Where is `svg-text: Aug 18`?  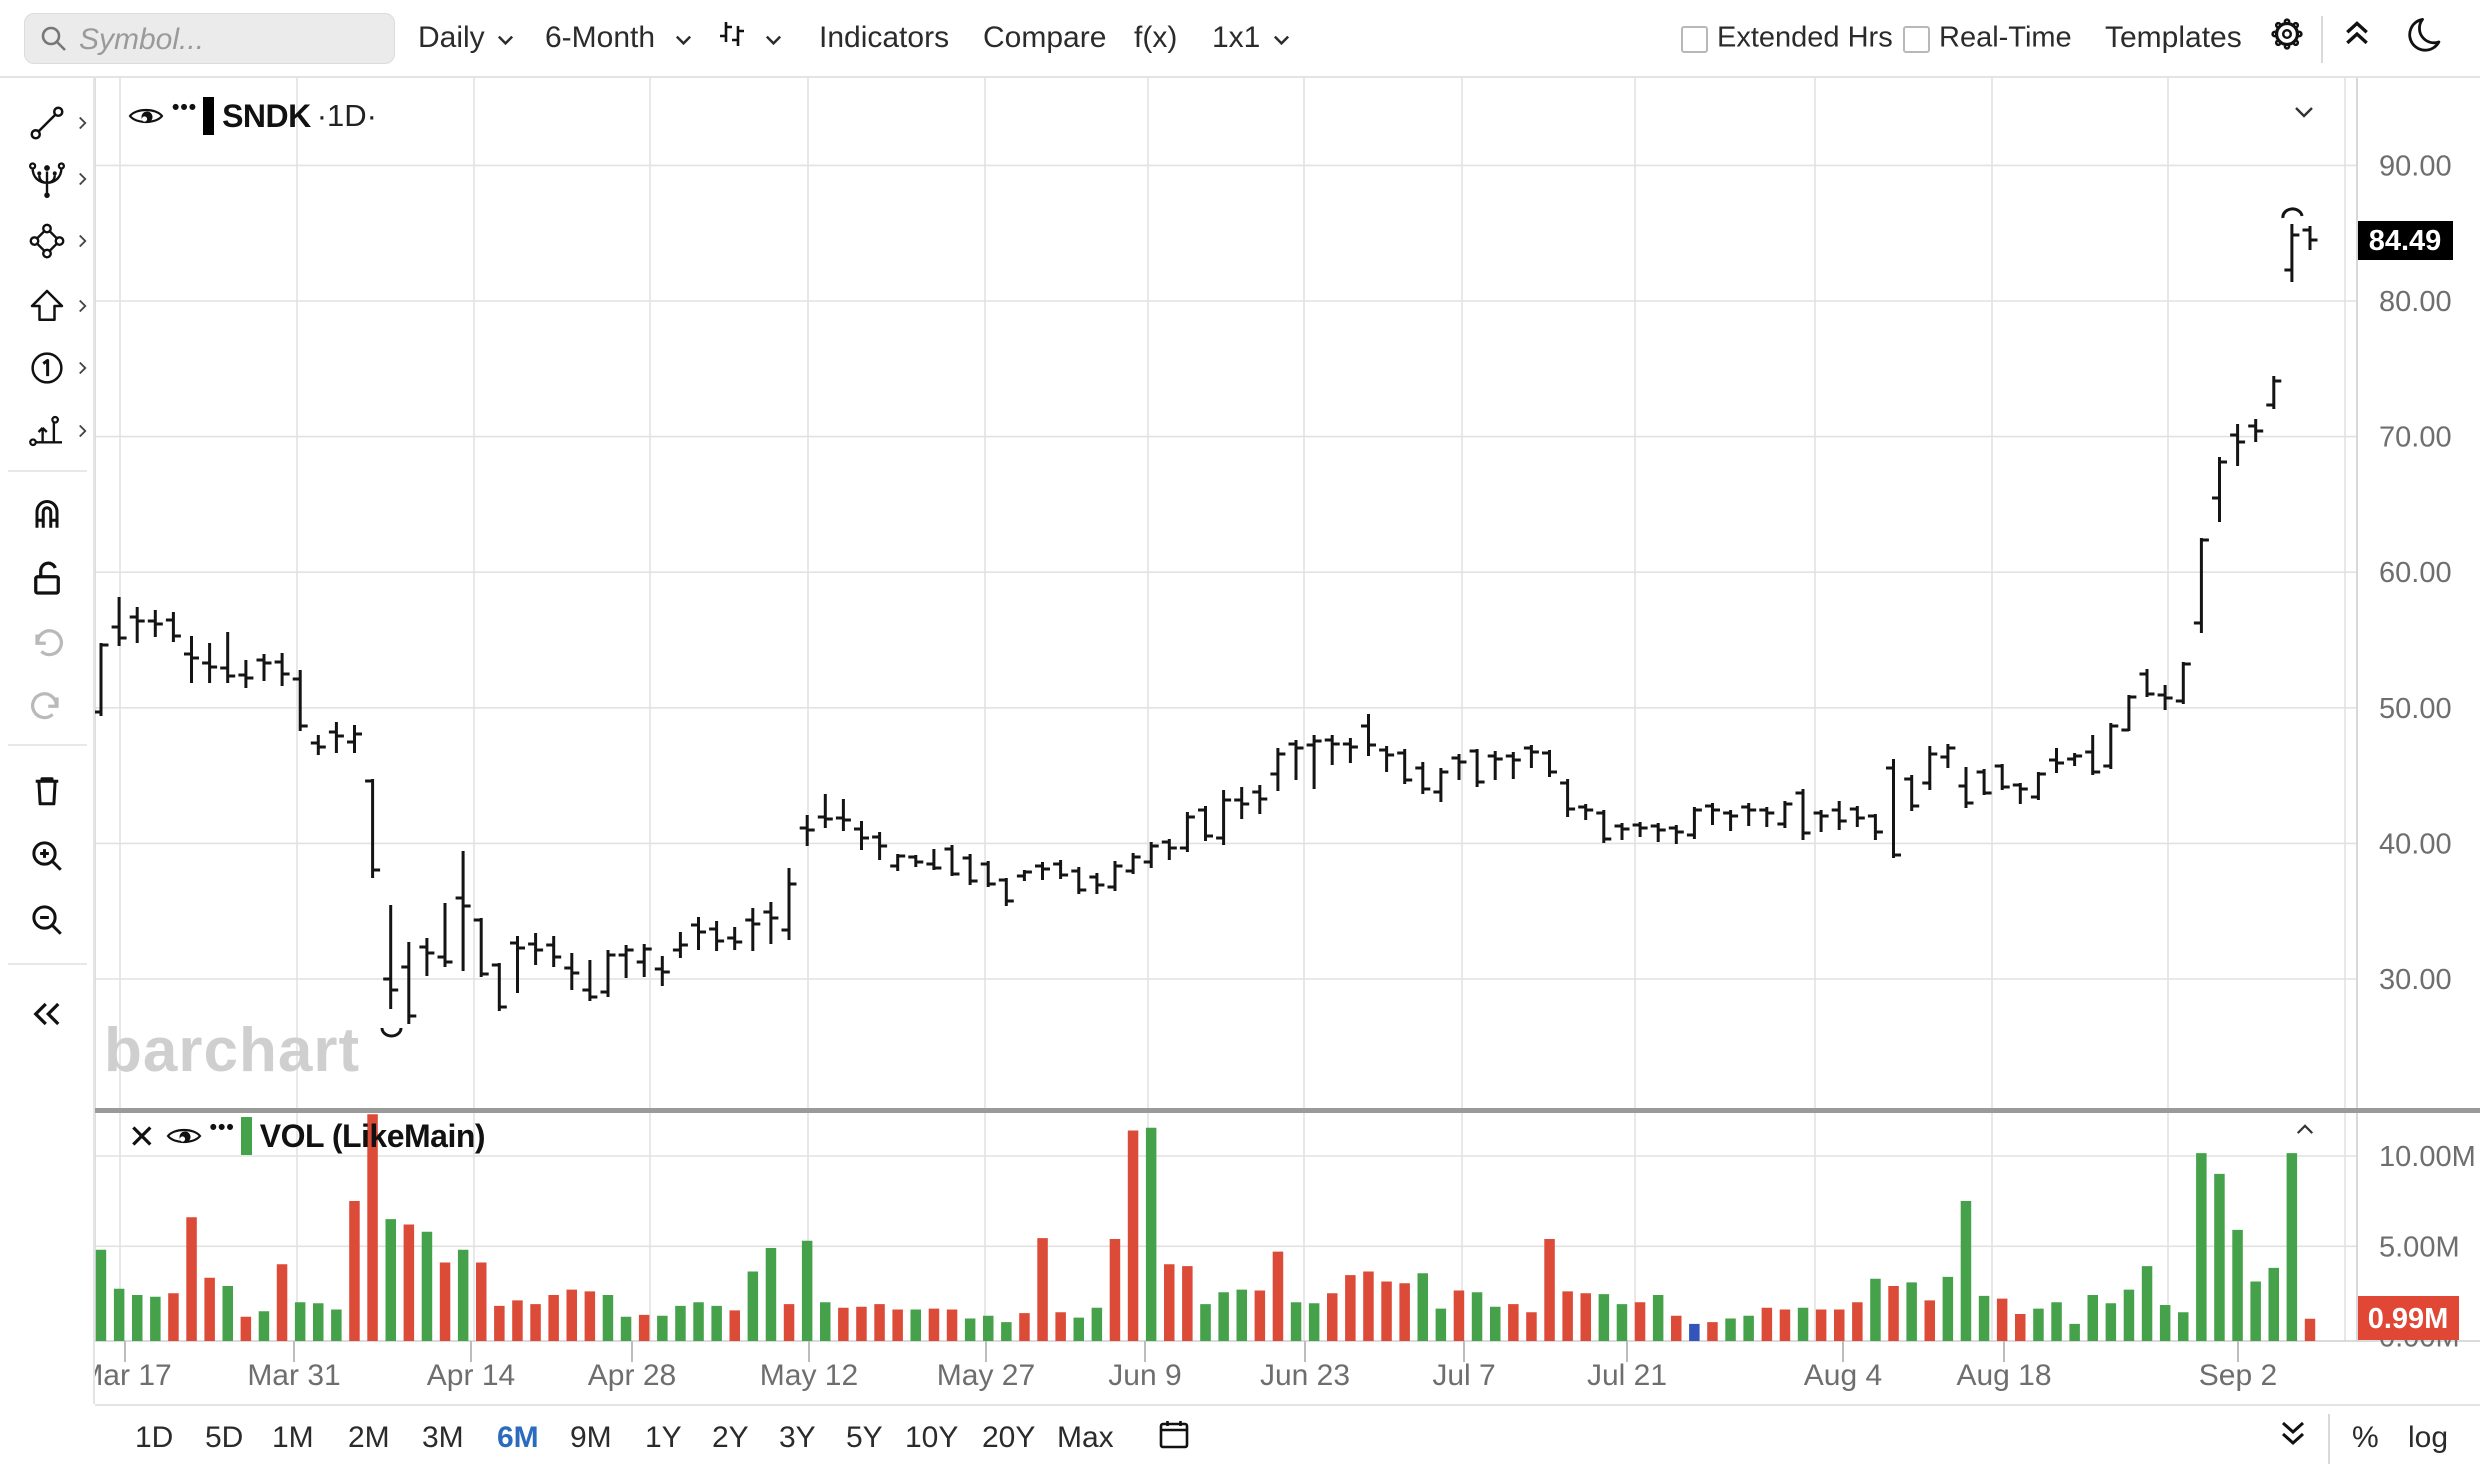
svg-text: Aug 18 is located at coordinates (2003, 1375).